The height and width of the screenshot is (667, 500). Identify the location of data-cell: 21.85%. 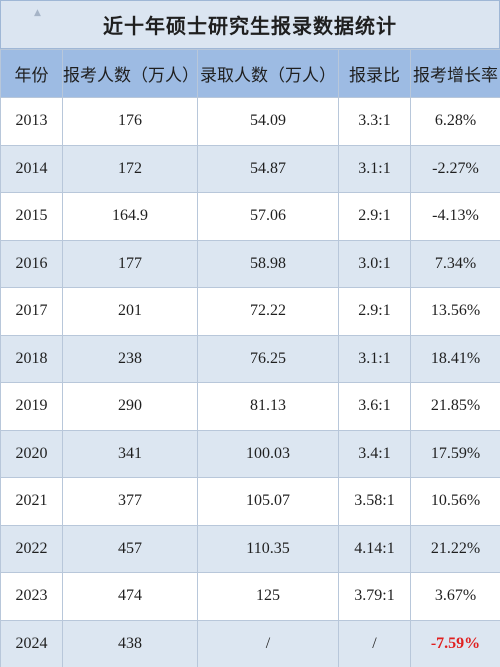
(455, 406).